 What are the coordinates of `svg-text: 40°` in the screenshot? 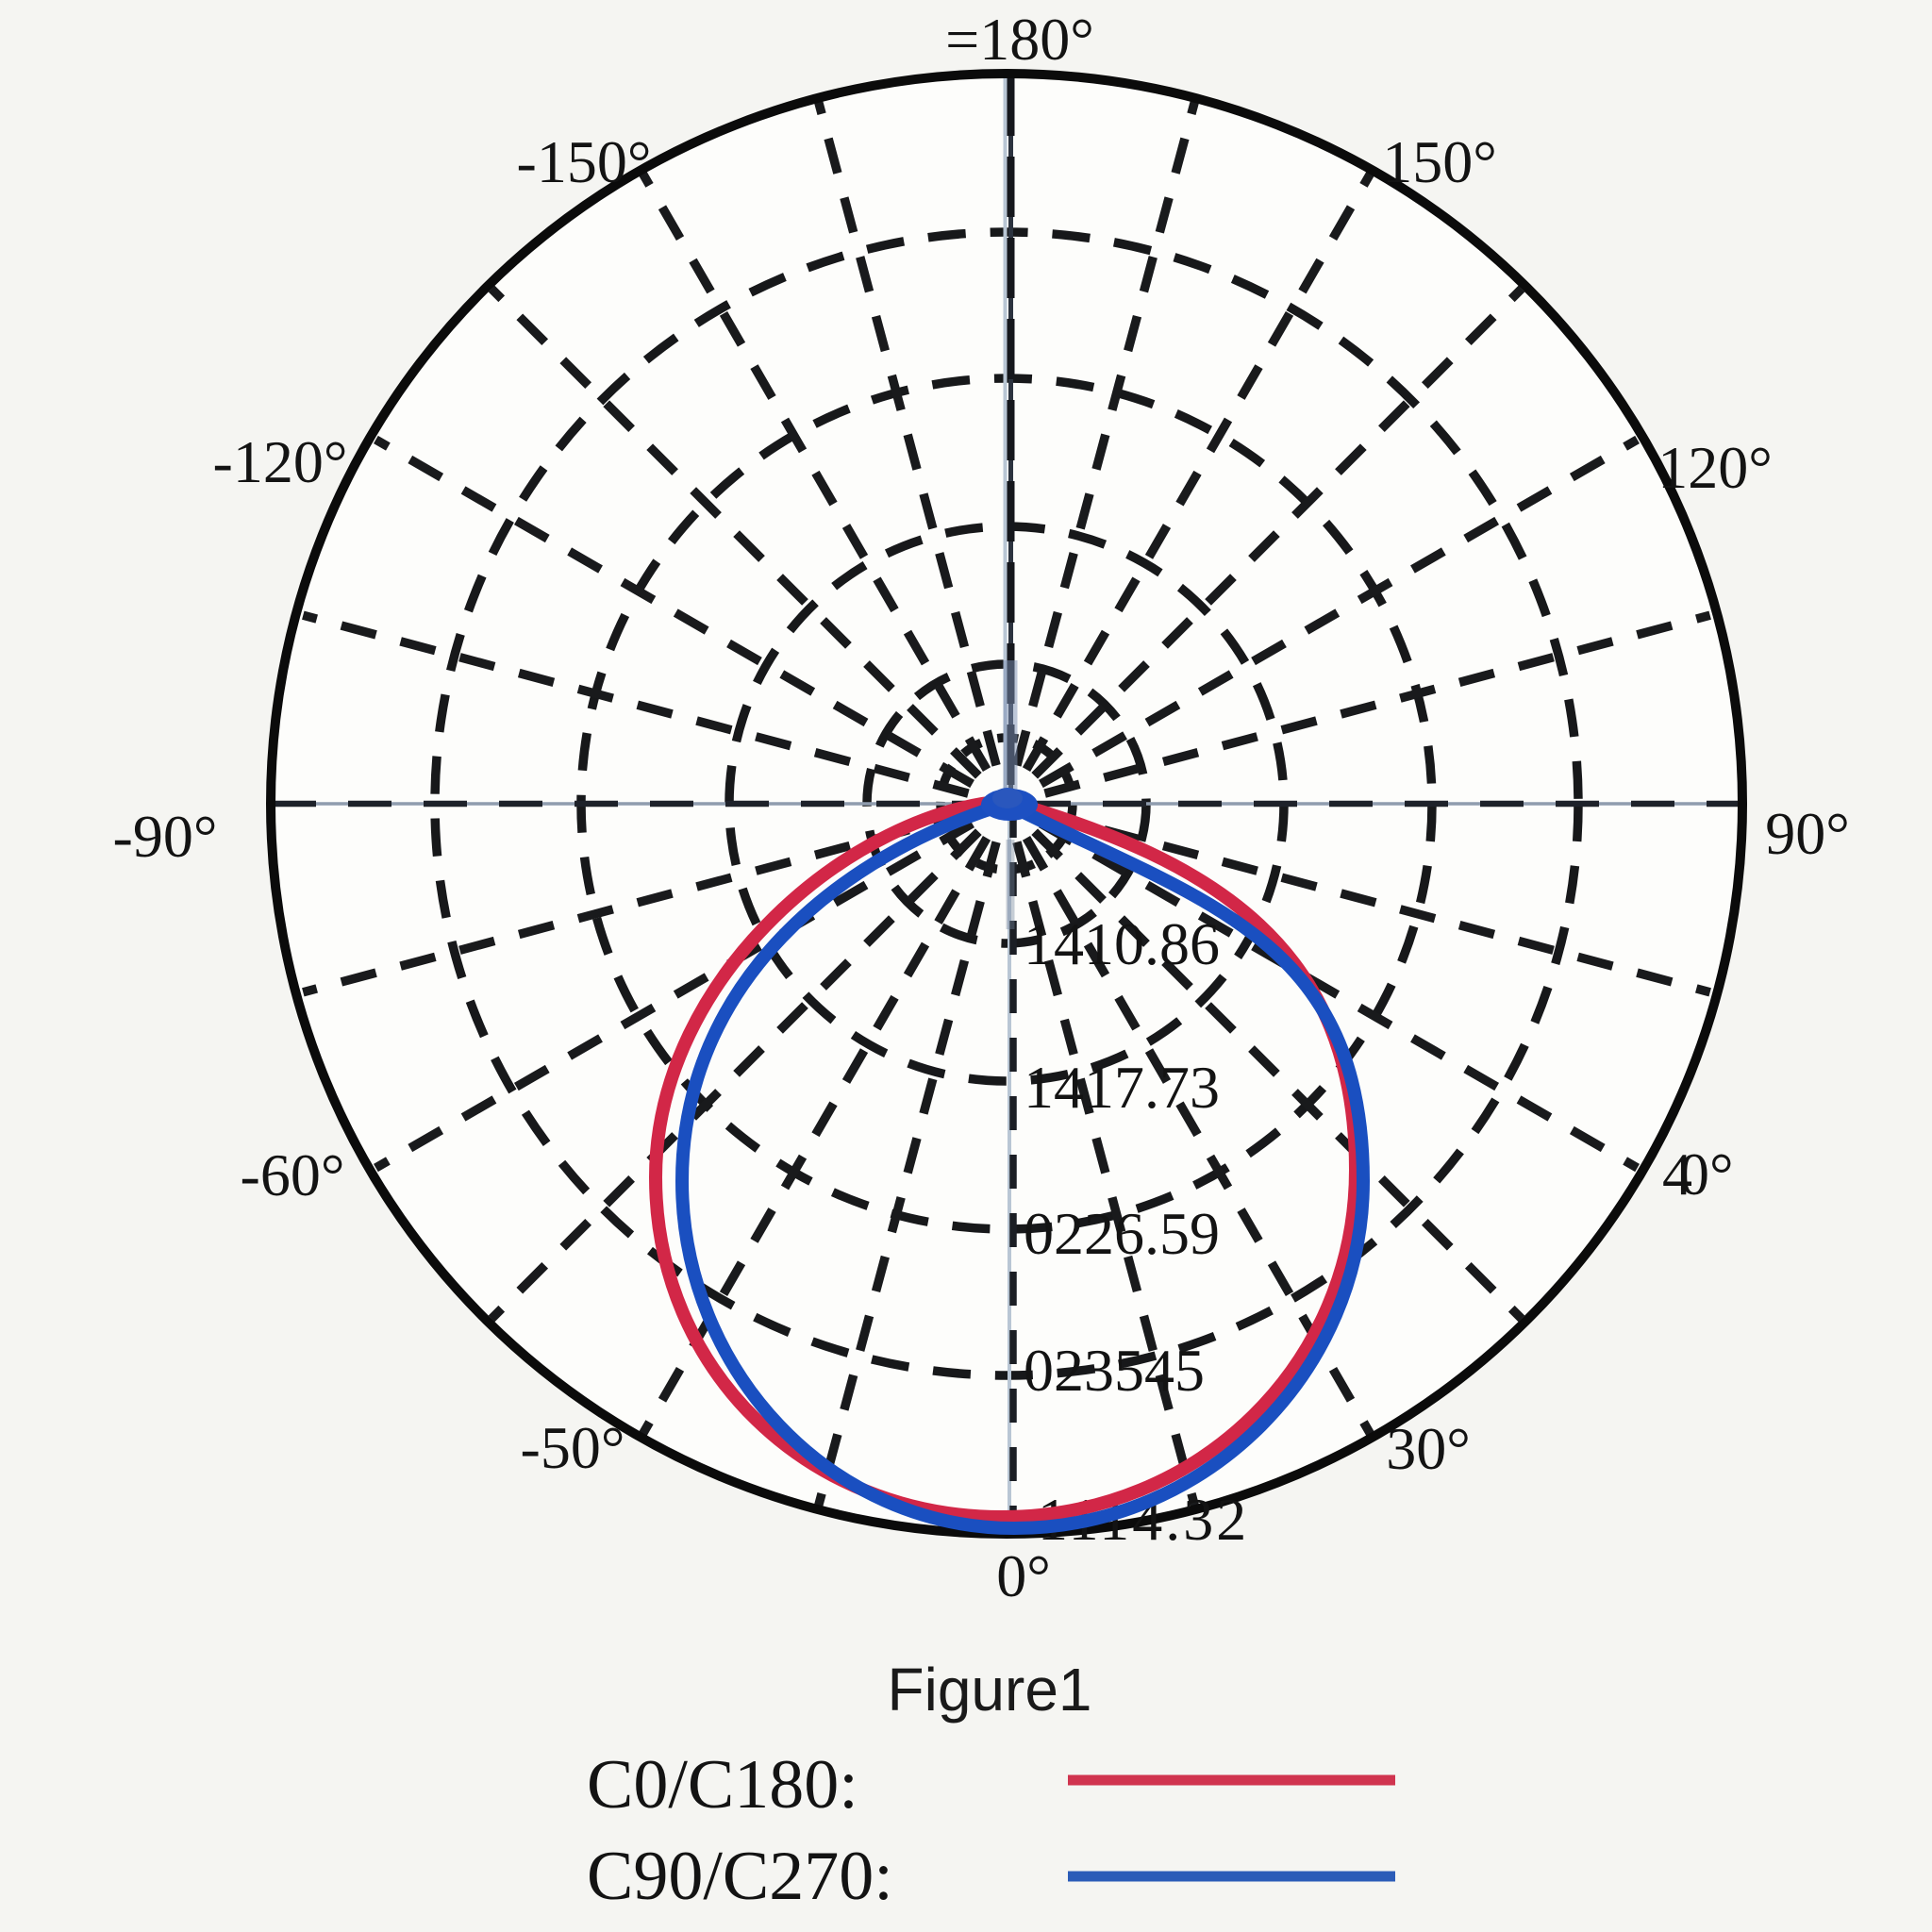 It's located at (1698, 1174).